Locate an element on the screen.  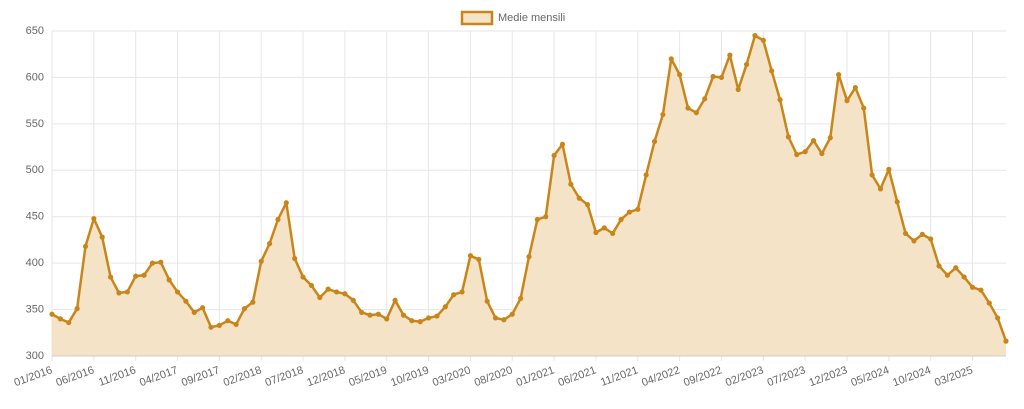
y-tick-label: 450 is located at coordinates (35, 217).